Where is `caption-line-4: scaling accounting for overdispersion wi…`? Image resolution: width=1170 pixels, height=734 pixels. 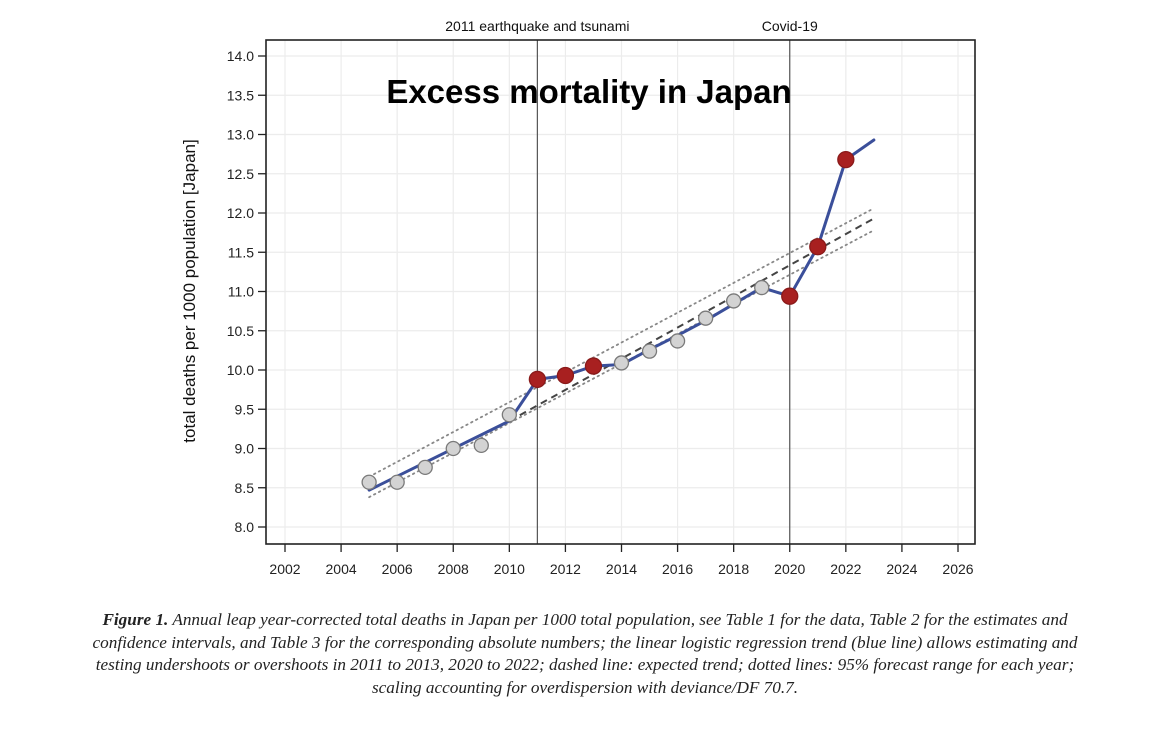 caption-line-4: scaling accounting for overdispersion wi… is located at coordinates (585, 687).